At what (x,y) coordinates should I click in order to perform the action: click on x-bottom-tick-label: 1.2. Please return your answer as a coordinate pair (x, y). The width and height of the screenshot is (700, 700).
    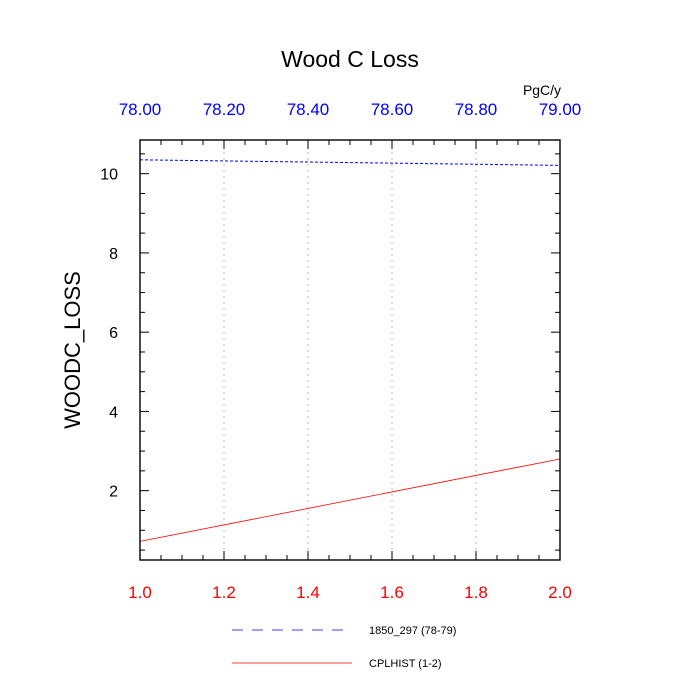
    Looking at the image, I should click on (224, 592).